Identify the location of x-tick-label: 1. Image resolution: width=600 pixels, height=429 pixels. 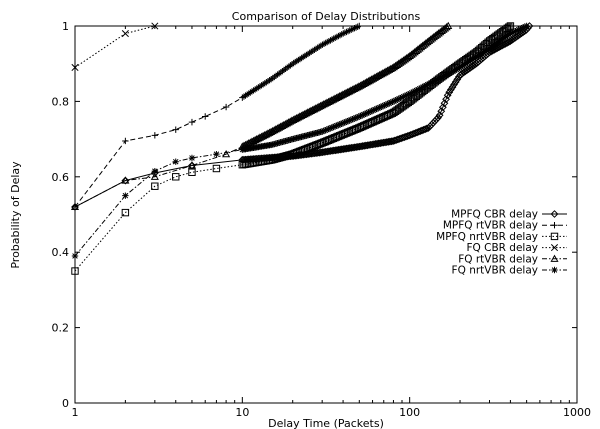
(75, 412).